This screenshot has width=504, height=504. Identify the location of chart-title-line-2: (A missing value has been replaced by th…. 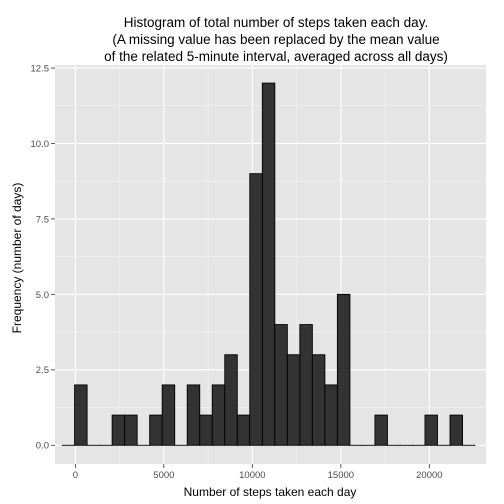
(275, 39).